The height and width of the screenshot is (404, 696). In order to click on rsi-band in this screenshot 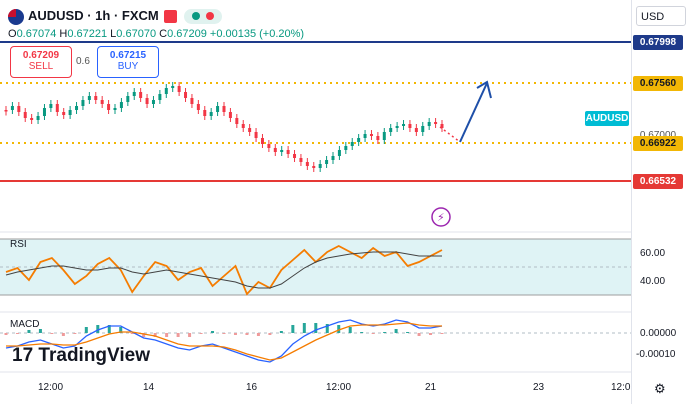, I will do `click(316, 267)`.